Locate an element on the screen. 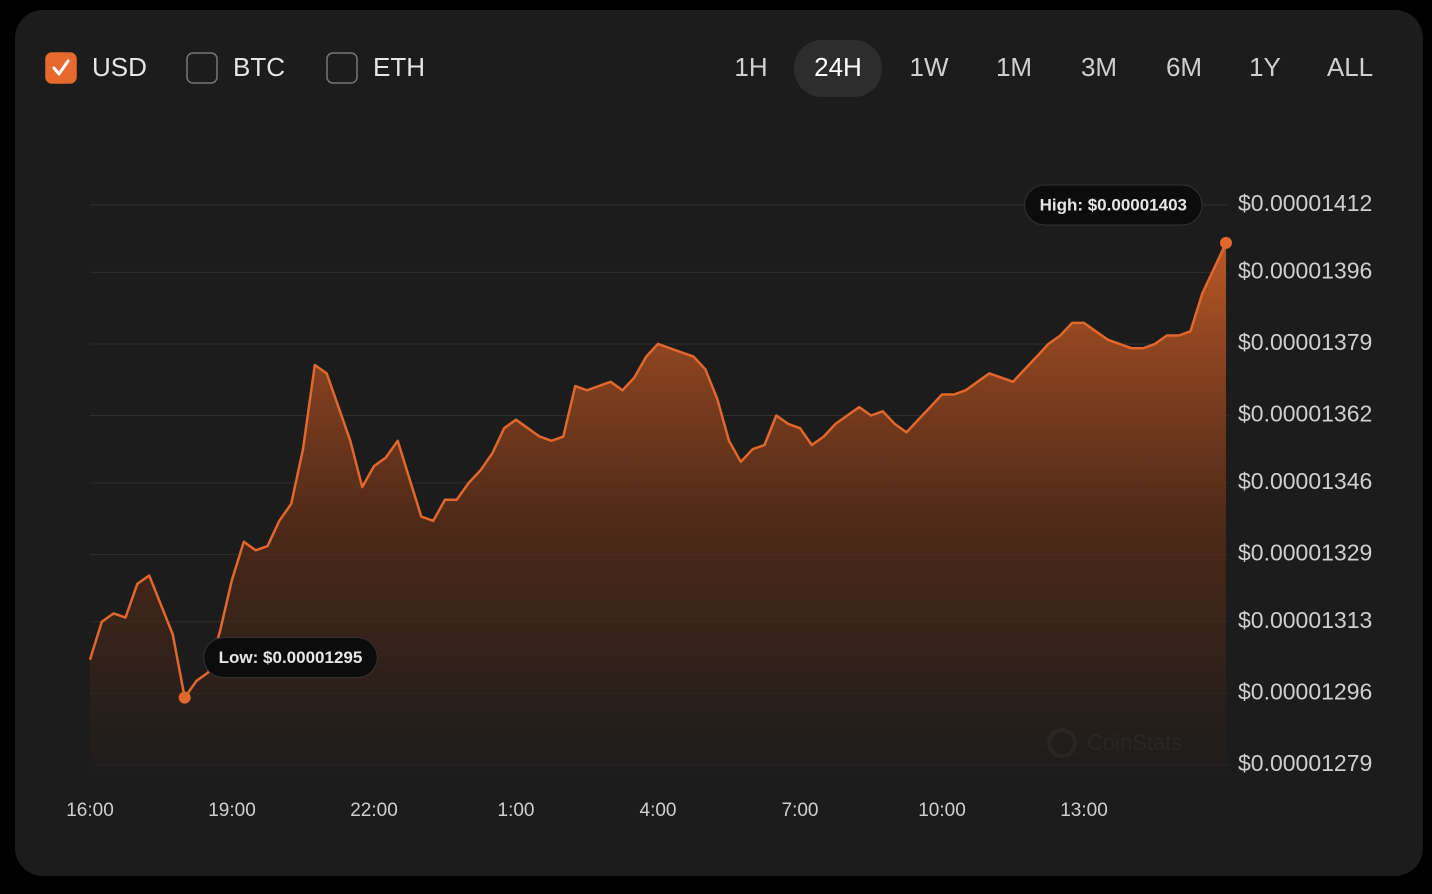  range-label: 6M is located at coordinates (1184, 67).